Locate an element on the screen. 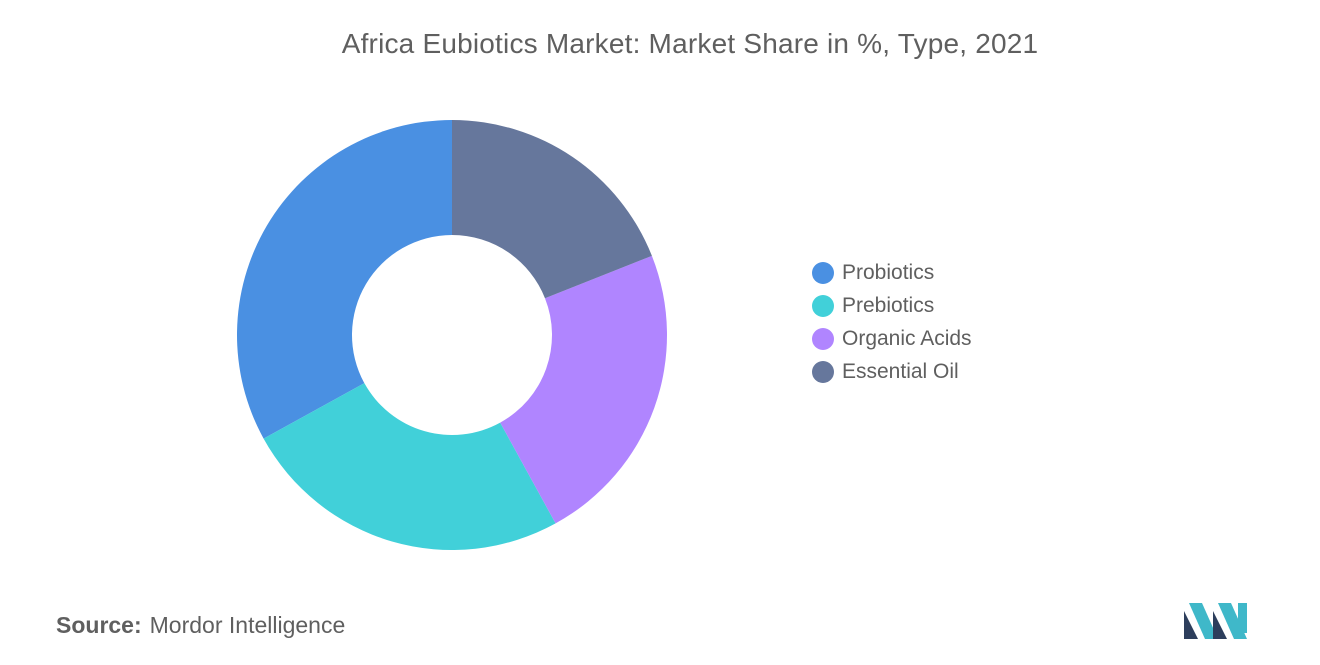  source-note: Source: Mordor Intelligence is located at coordinates (200, 625).